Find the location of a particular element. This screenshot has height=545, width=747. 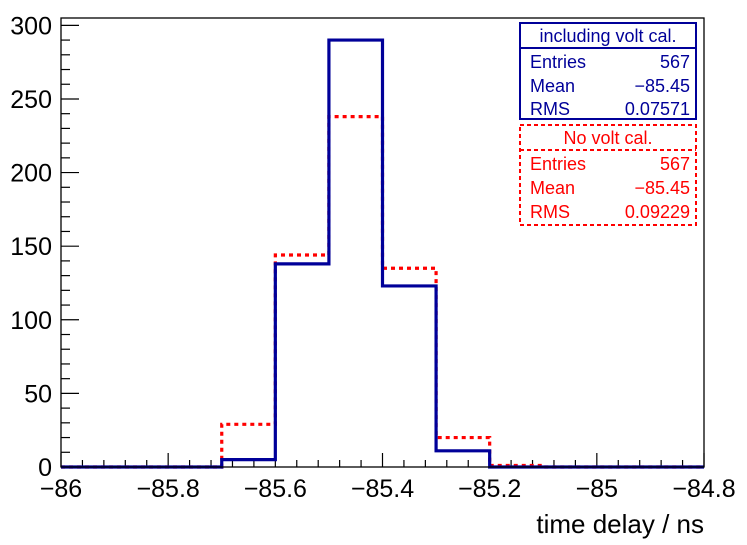

stats-box-title: including volt cal. is located at coordinates (607, 36).